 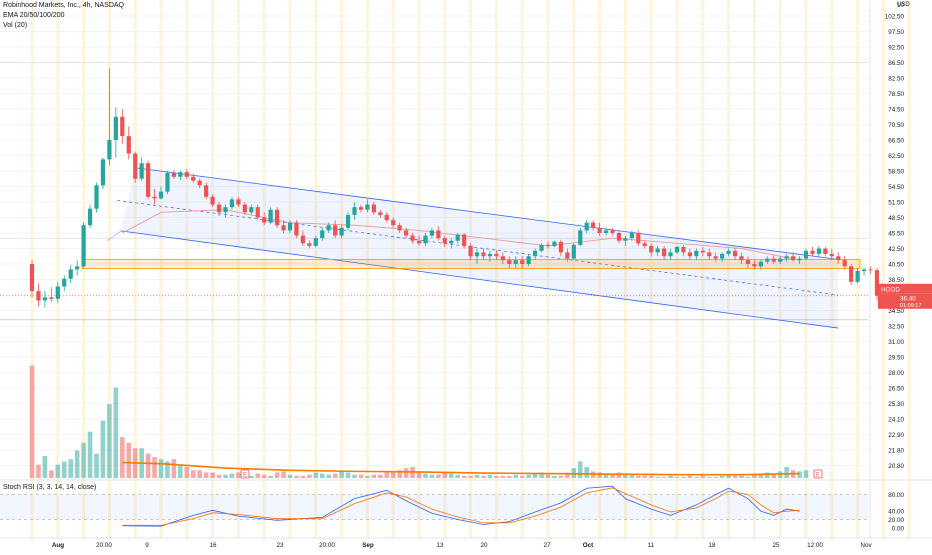 I want to click on price-tick-label: 62.50, so click(x=896, y=156).